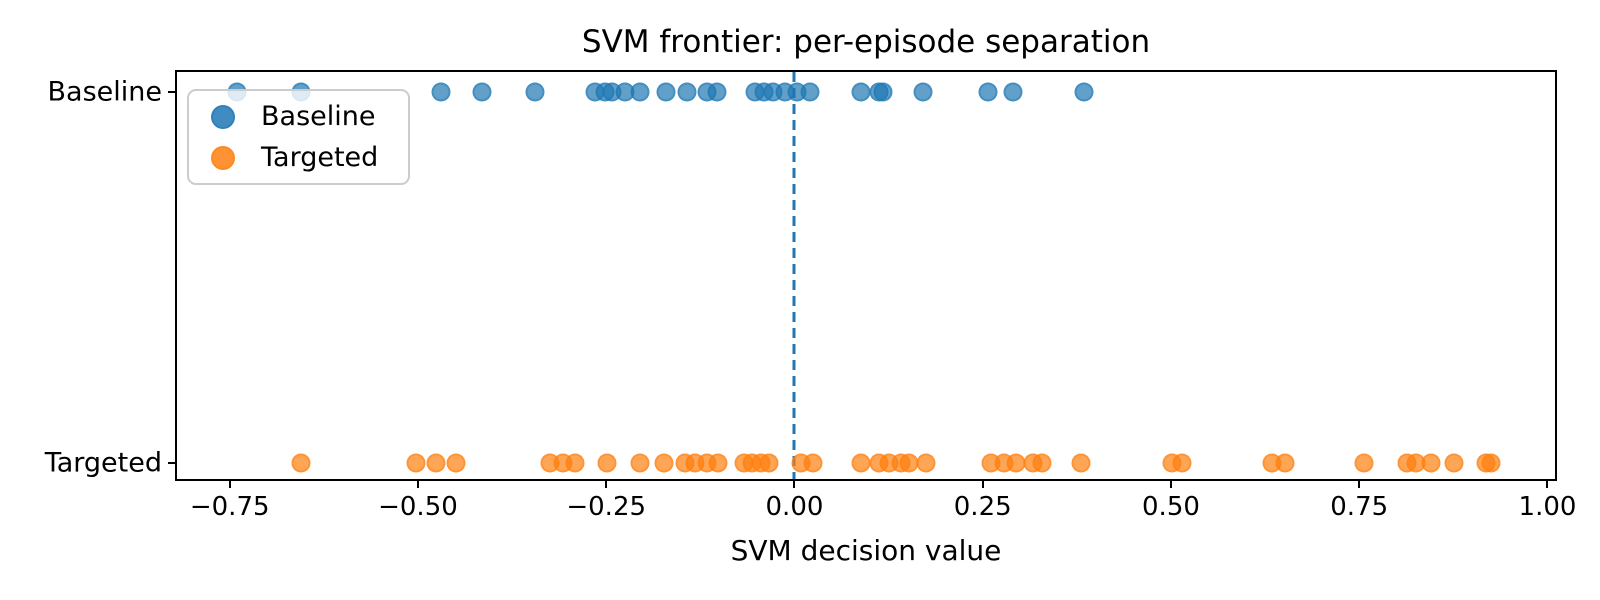  What do you see at coordinates (318, 116) in the screenshot?
I see `legend-label-baseline: Baseline` at bounding box center [318, 116].